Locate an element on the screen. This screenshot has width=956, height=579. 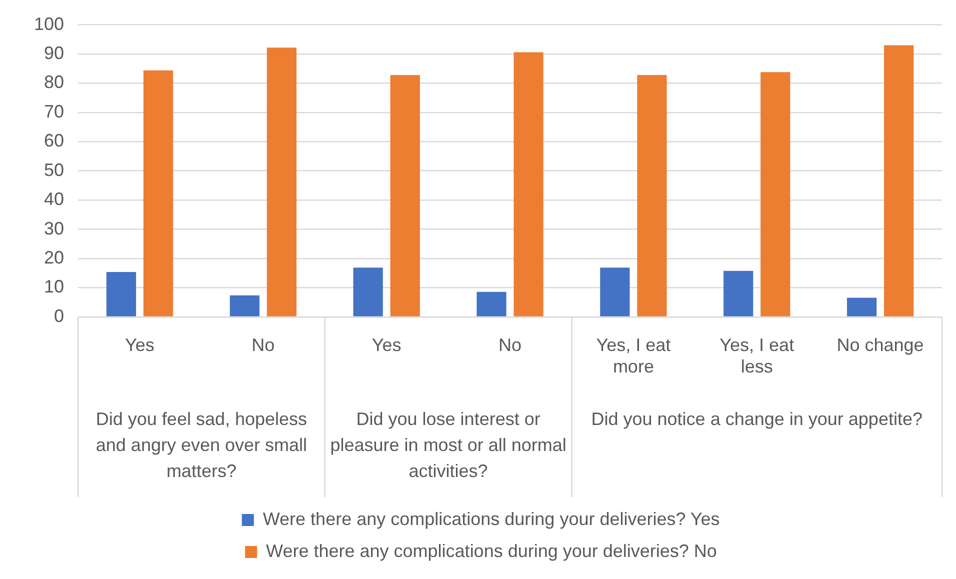
text: Did you feel sad, hopeless and angry even over small matters? is located at coordinates (202, 444).